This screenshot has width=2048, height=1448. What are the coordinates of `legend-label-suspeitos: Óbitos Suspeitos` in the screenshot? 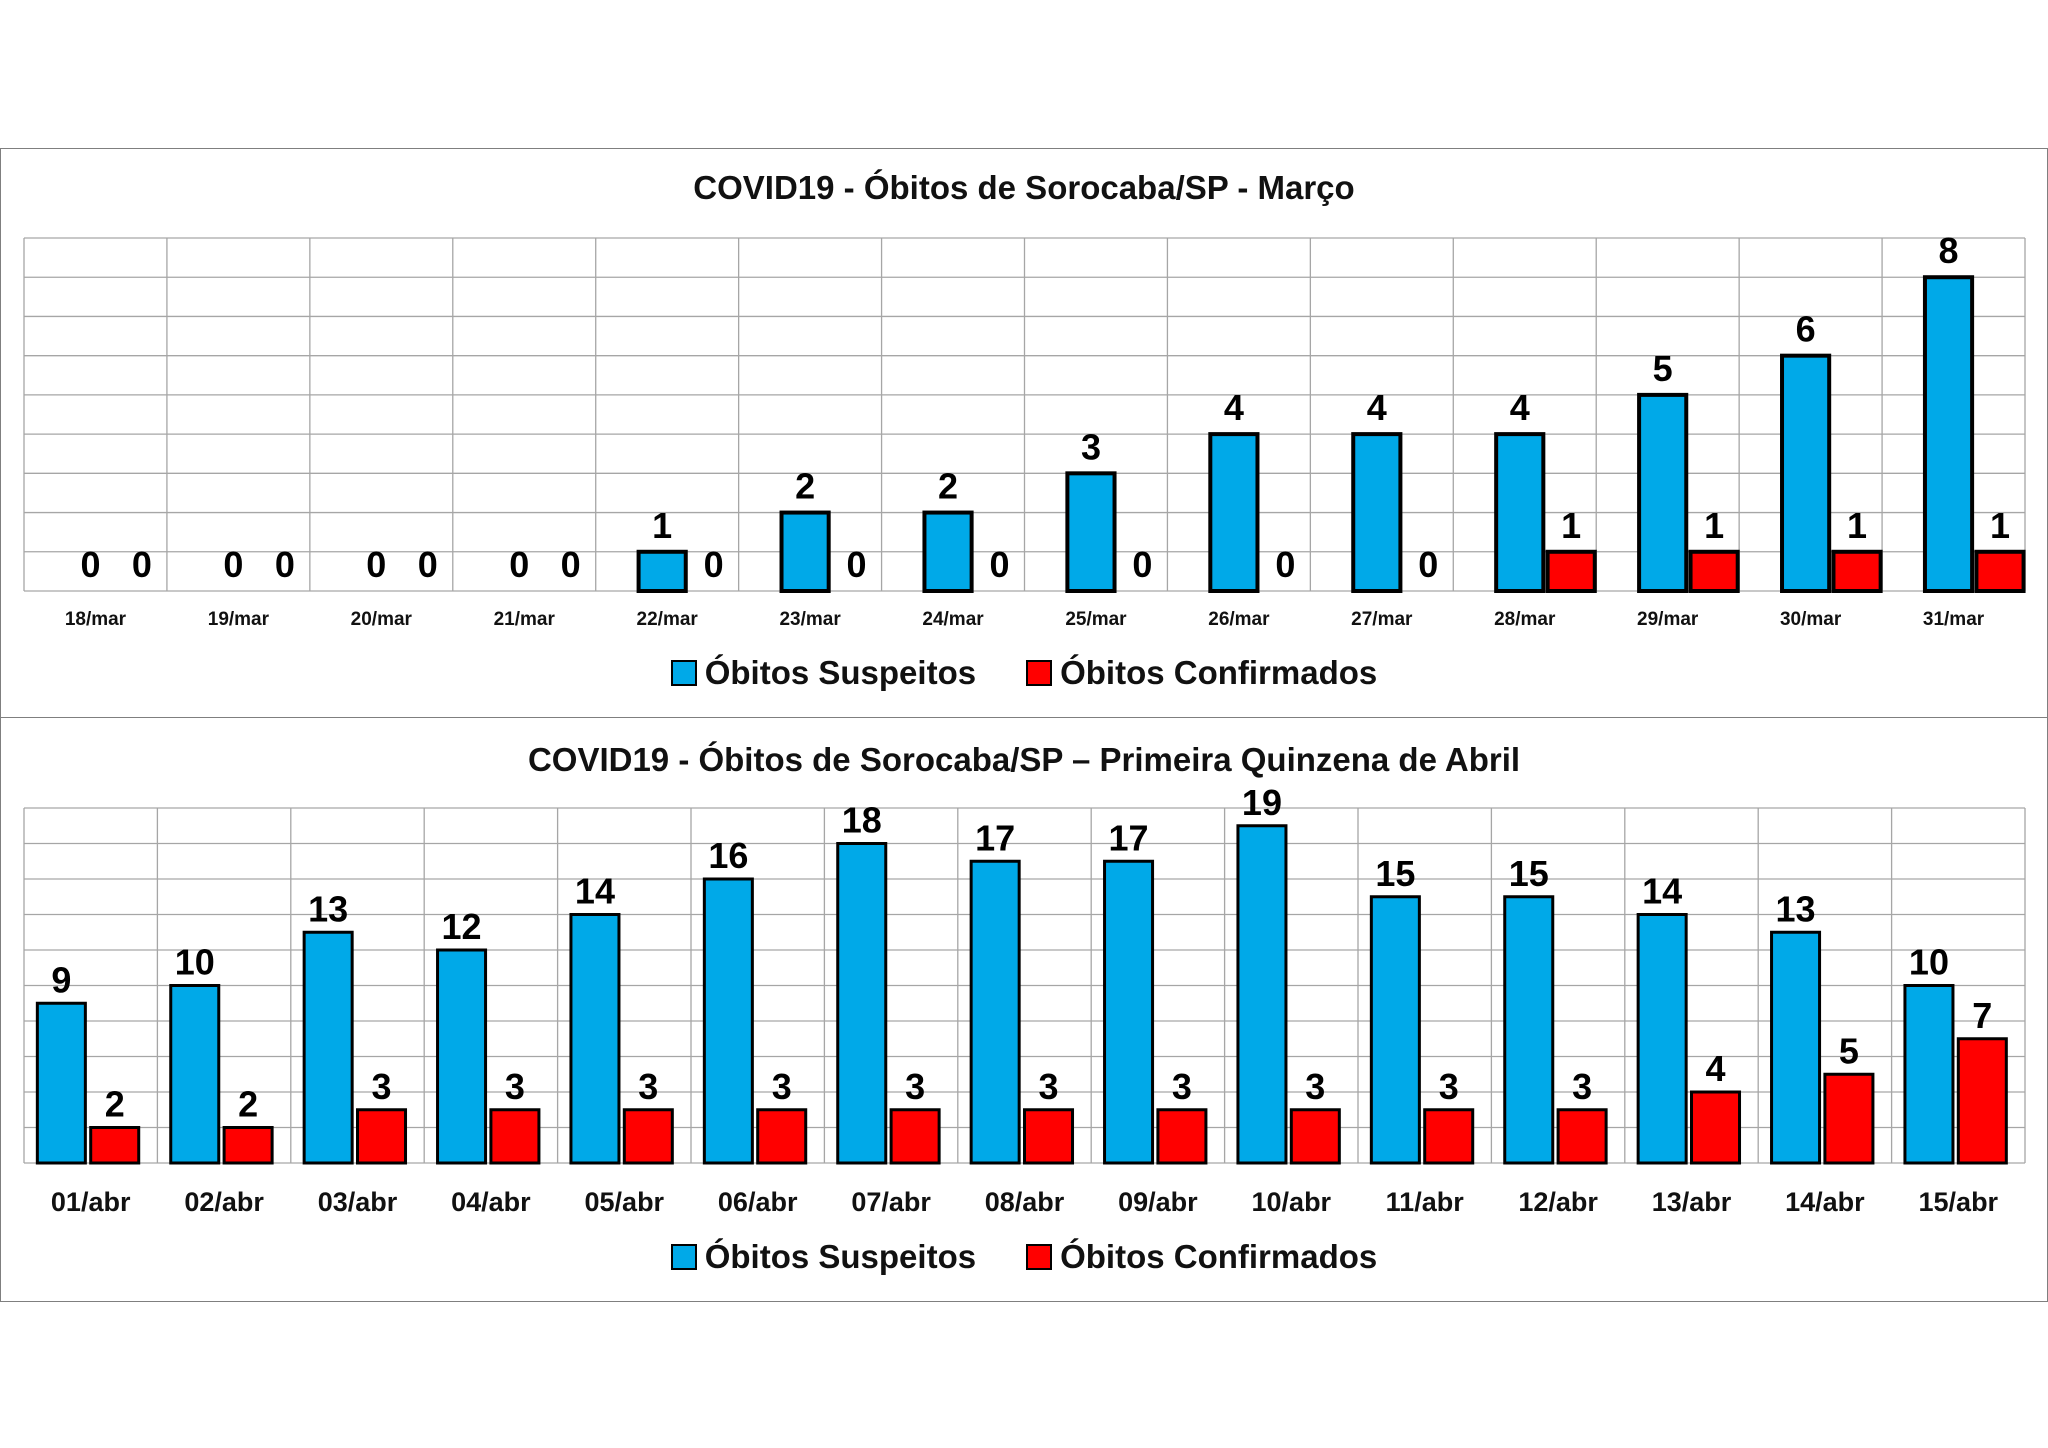 It's located at (840, 1256).